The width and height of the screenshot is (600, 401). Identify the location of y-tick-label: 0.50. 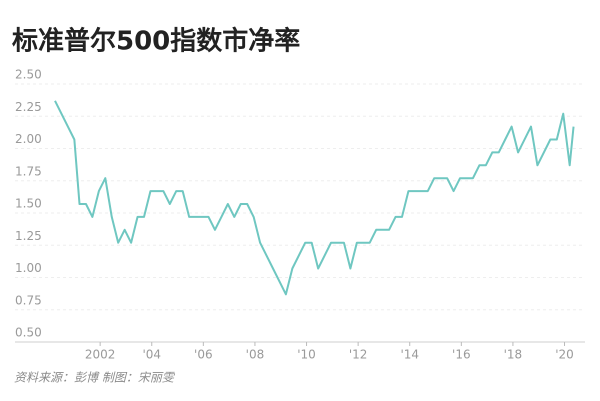
(28, 333).